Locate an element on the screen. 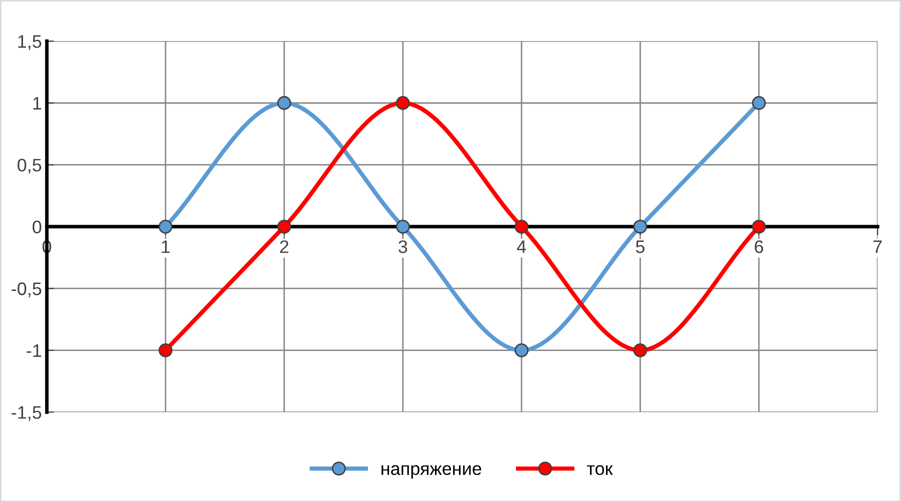 The image size is (901, 502). x-tick-label: 5 is located at coordinates (640, 247).